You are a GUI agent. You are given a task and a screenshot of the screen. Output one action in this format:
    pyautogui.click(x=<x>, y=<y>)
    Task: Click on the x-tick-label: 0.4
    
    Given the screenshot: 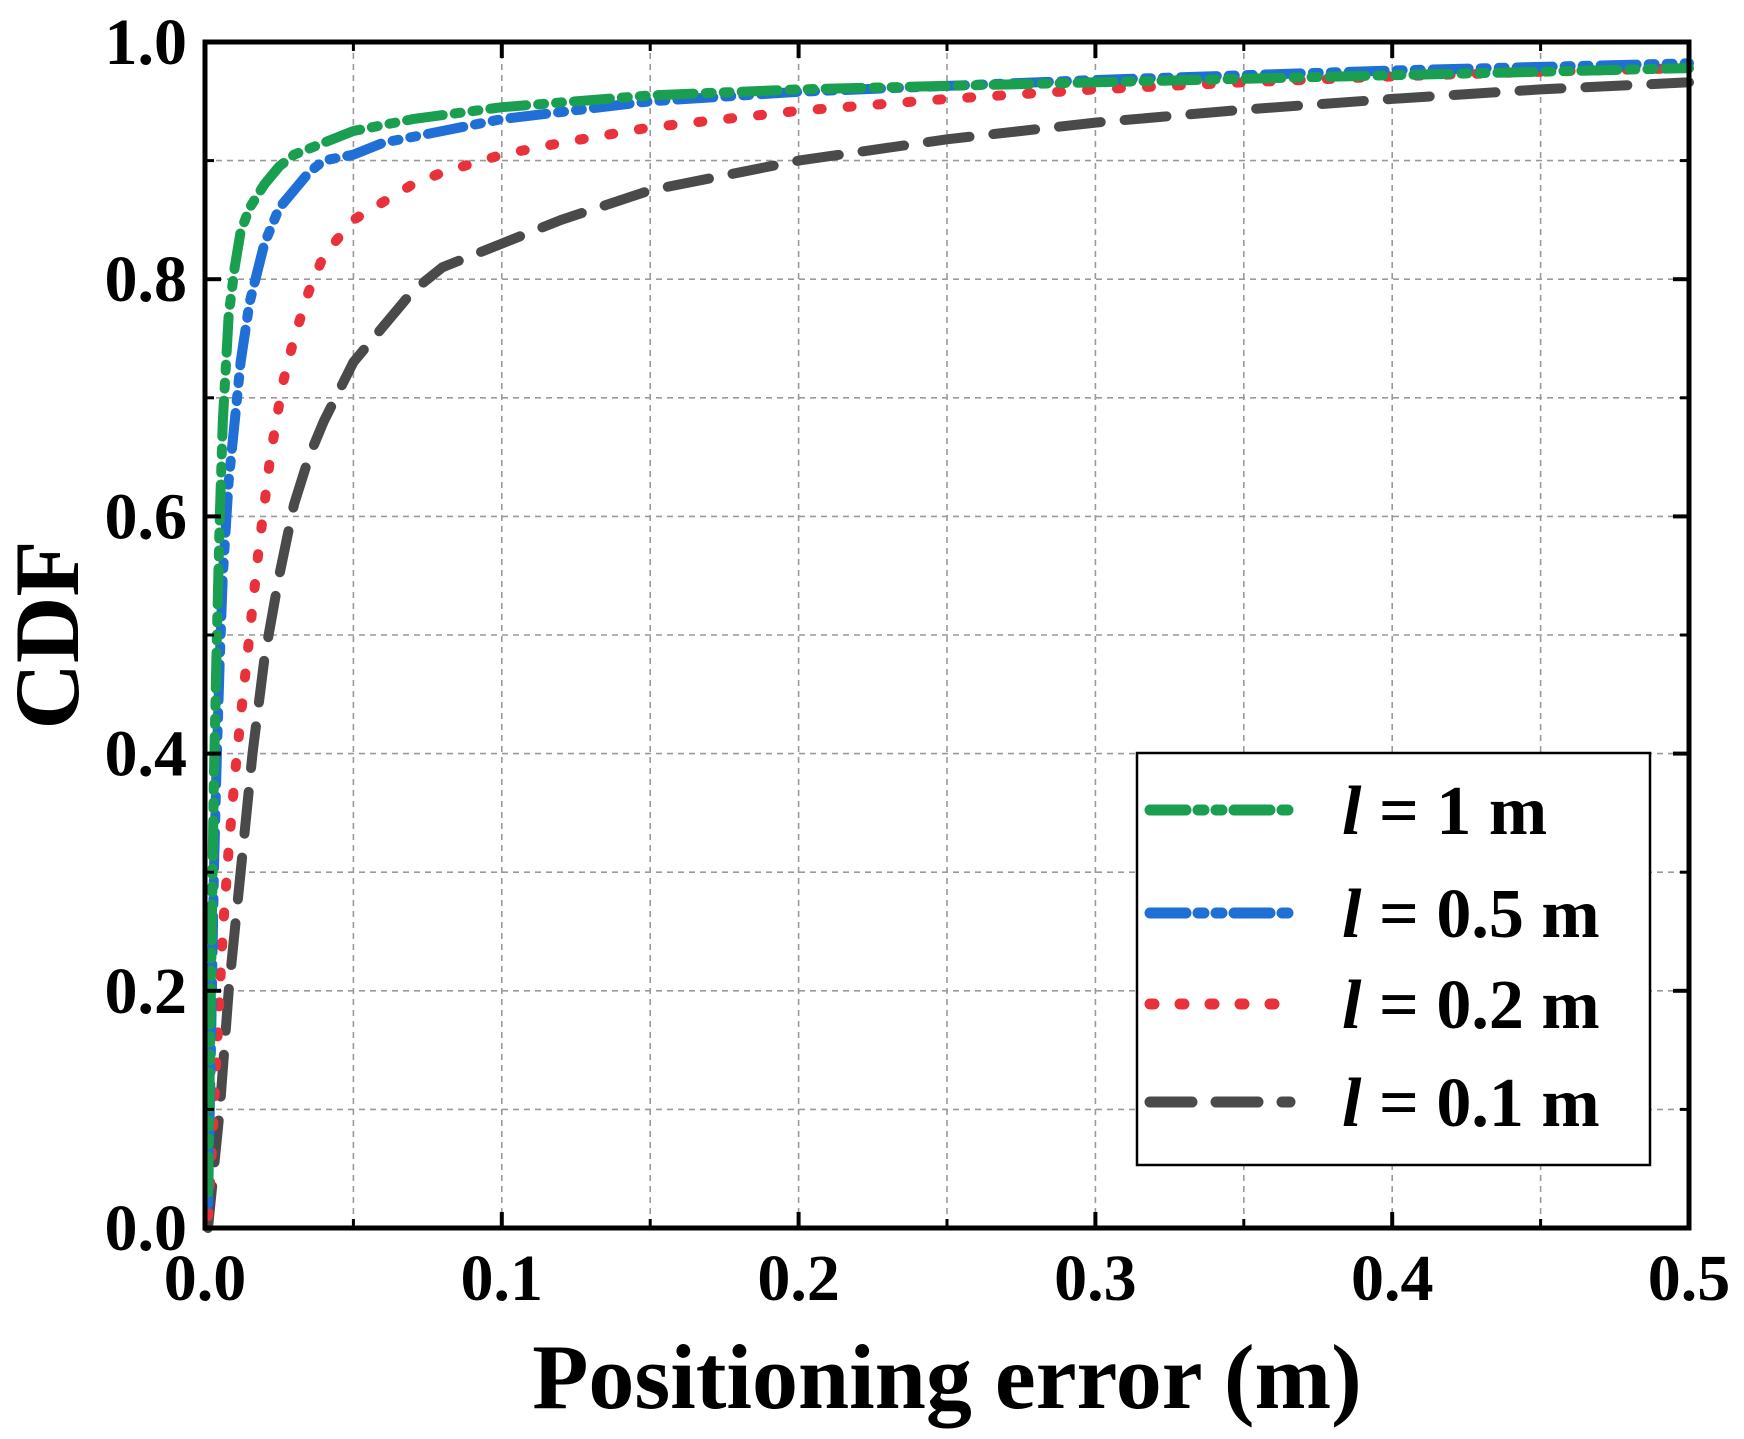 What is the action you would take?
    pyautogui.click(x=1392, y=1278)
    